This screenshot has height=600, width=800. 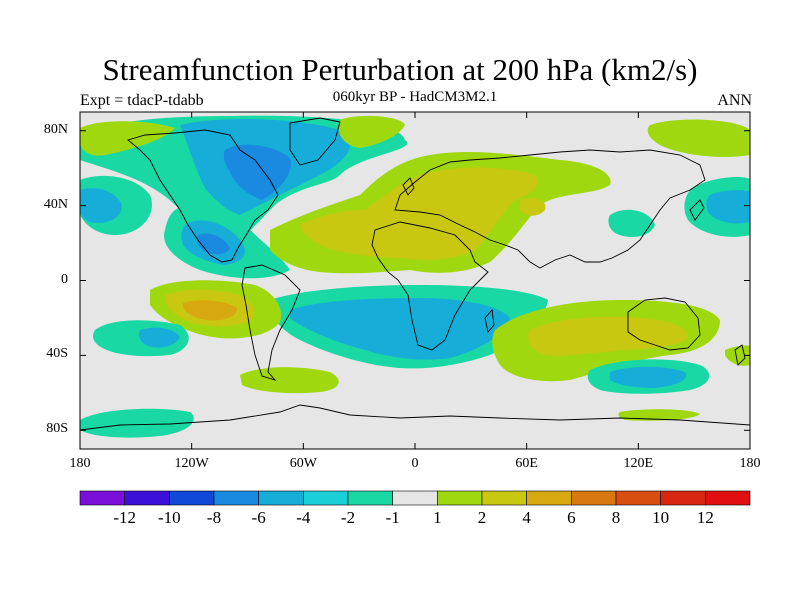 I want to click on coastline-greenland, so click(x=315, y=141).